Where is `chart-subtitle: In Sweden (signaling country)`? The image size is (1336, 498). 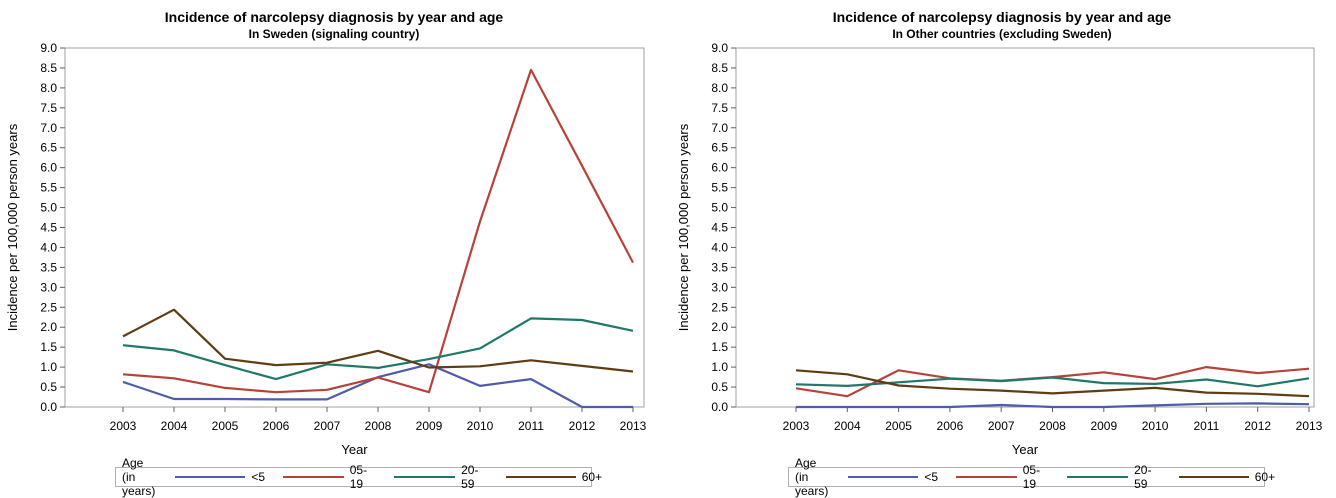 chart-subtitle: In Sweden (signaling country) is located at coordinates (334, 34).